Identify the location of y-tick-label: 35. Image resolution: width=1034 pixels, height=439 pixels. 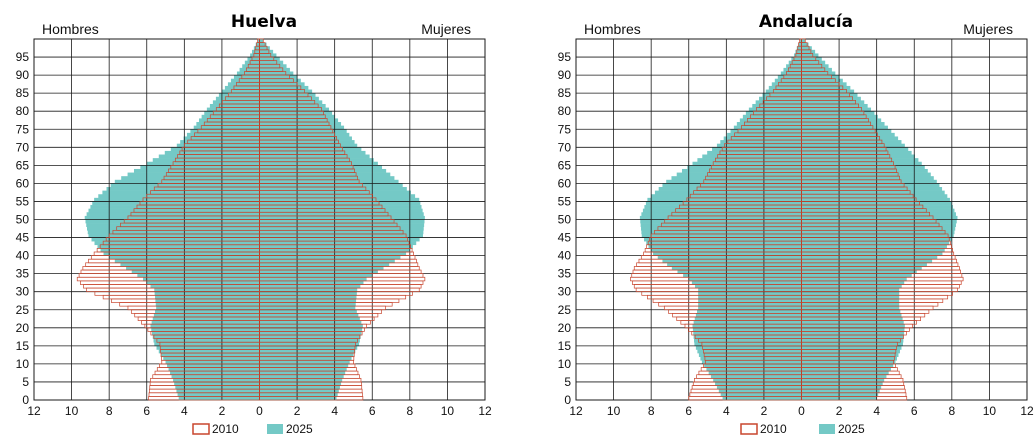
(565, 274).